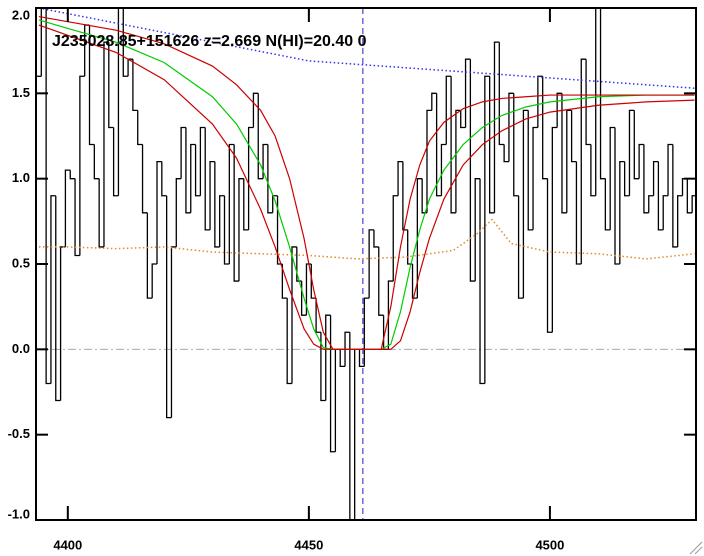 This screenshot has height=556, width=704. What do you see at coordinates (21, 92) in the screenshot?
I see `y-tick-label: 1.5` at bounding box center [21, 92].